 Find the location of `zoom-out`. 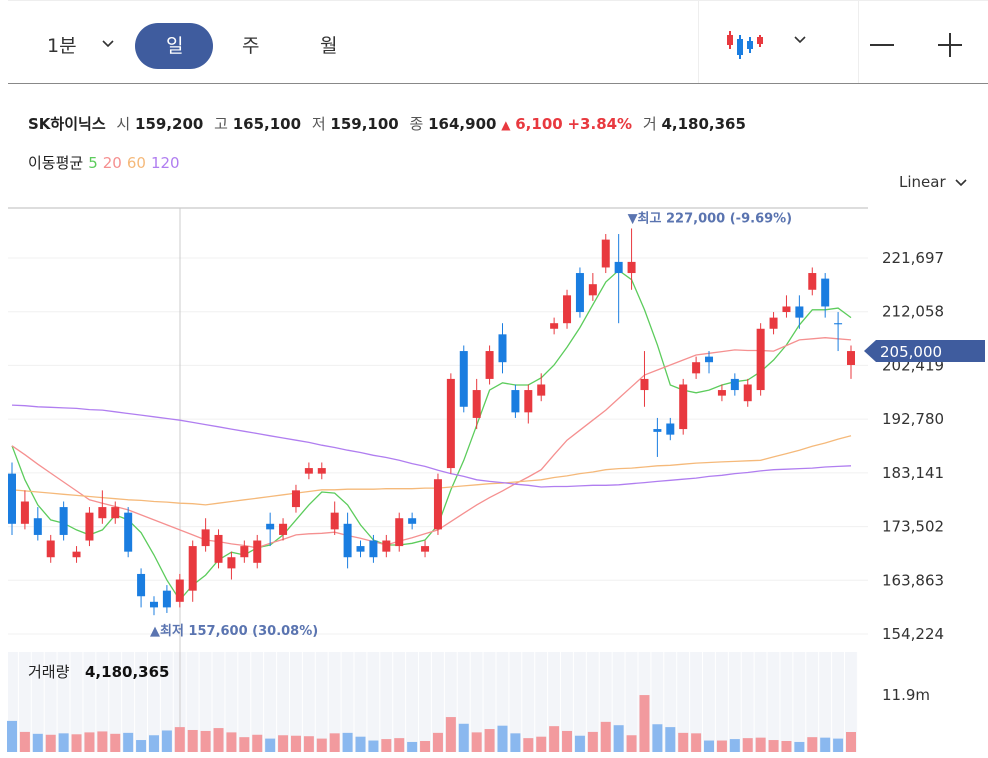

zoom-out is located at coordinates (882, 45).